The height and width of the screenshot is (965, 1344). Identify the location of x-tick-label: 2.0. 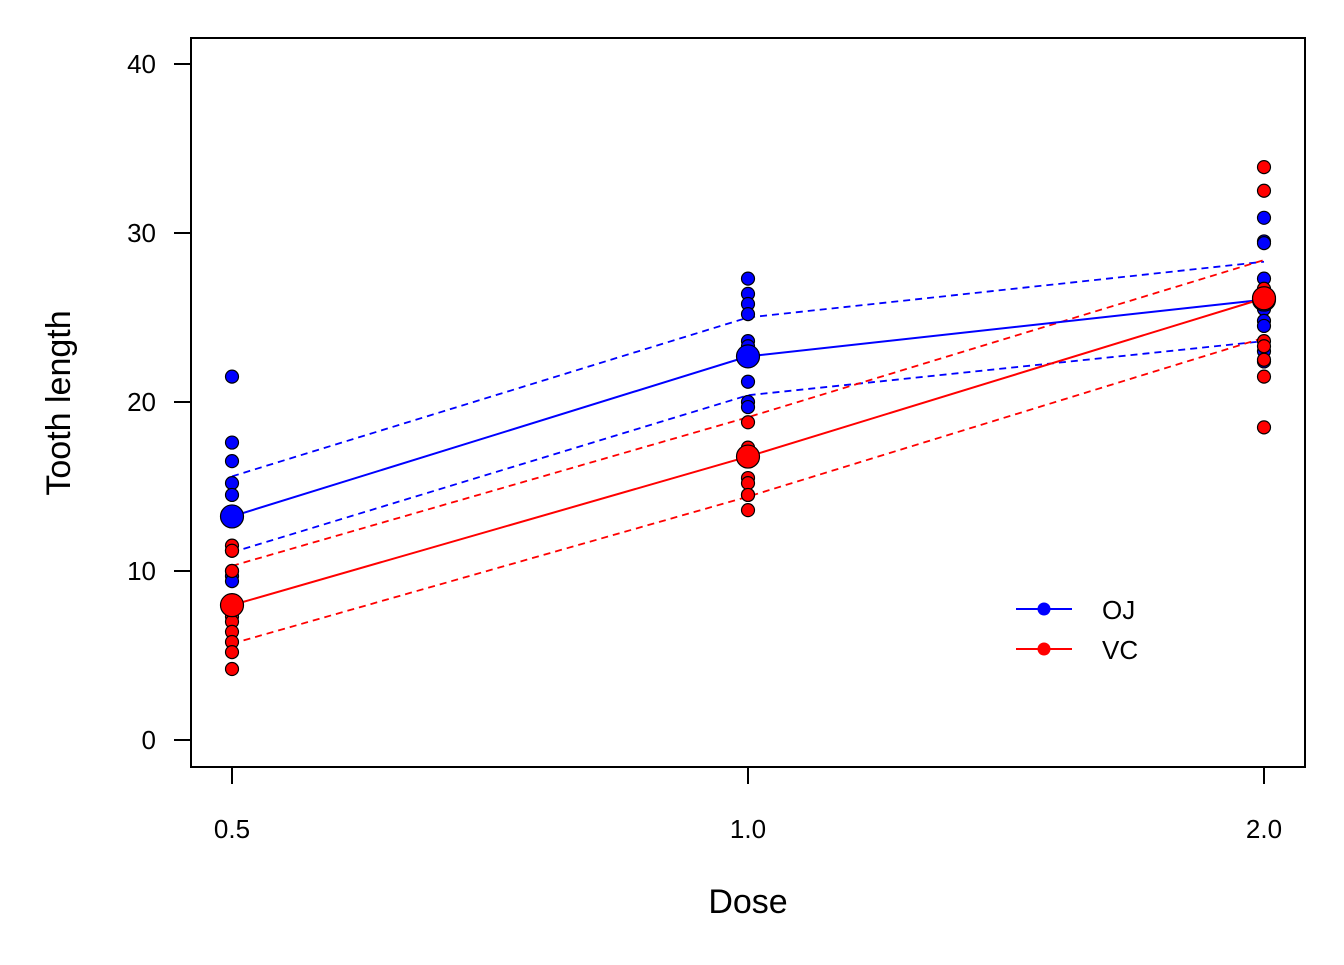
(1264, 829).